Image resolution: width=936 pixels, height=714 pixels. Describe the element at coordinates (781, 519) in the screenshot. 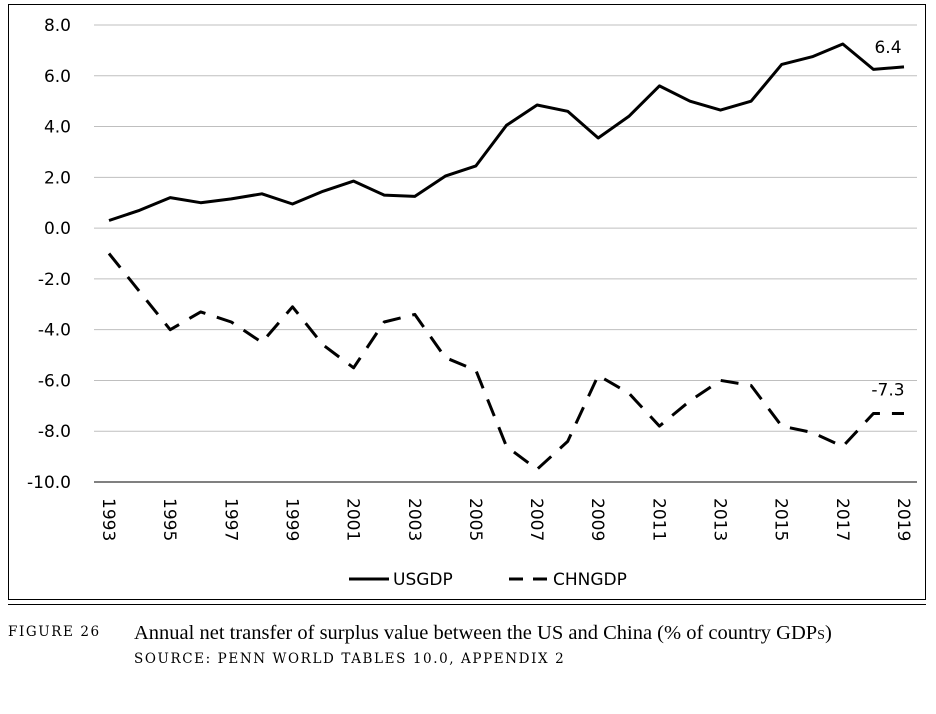

I see `x-tick-label: 2015` at that location.